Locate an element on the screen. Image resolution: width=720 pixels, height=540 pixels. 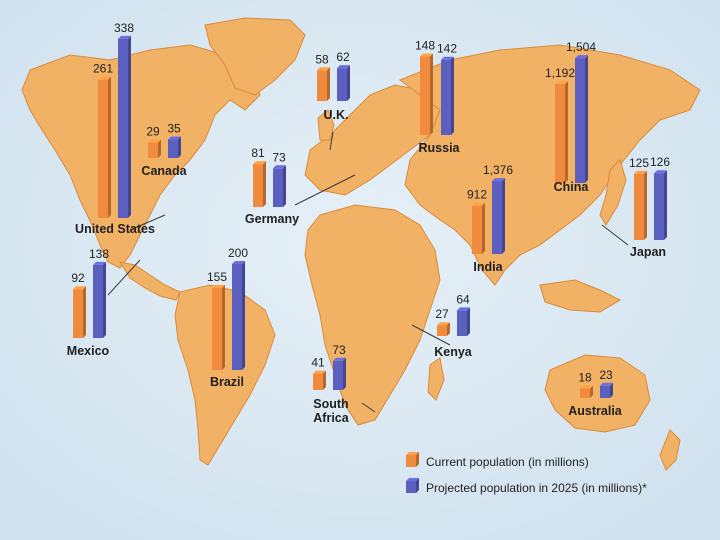
legend-swatch-current is located at coordinates (411, 461).